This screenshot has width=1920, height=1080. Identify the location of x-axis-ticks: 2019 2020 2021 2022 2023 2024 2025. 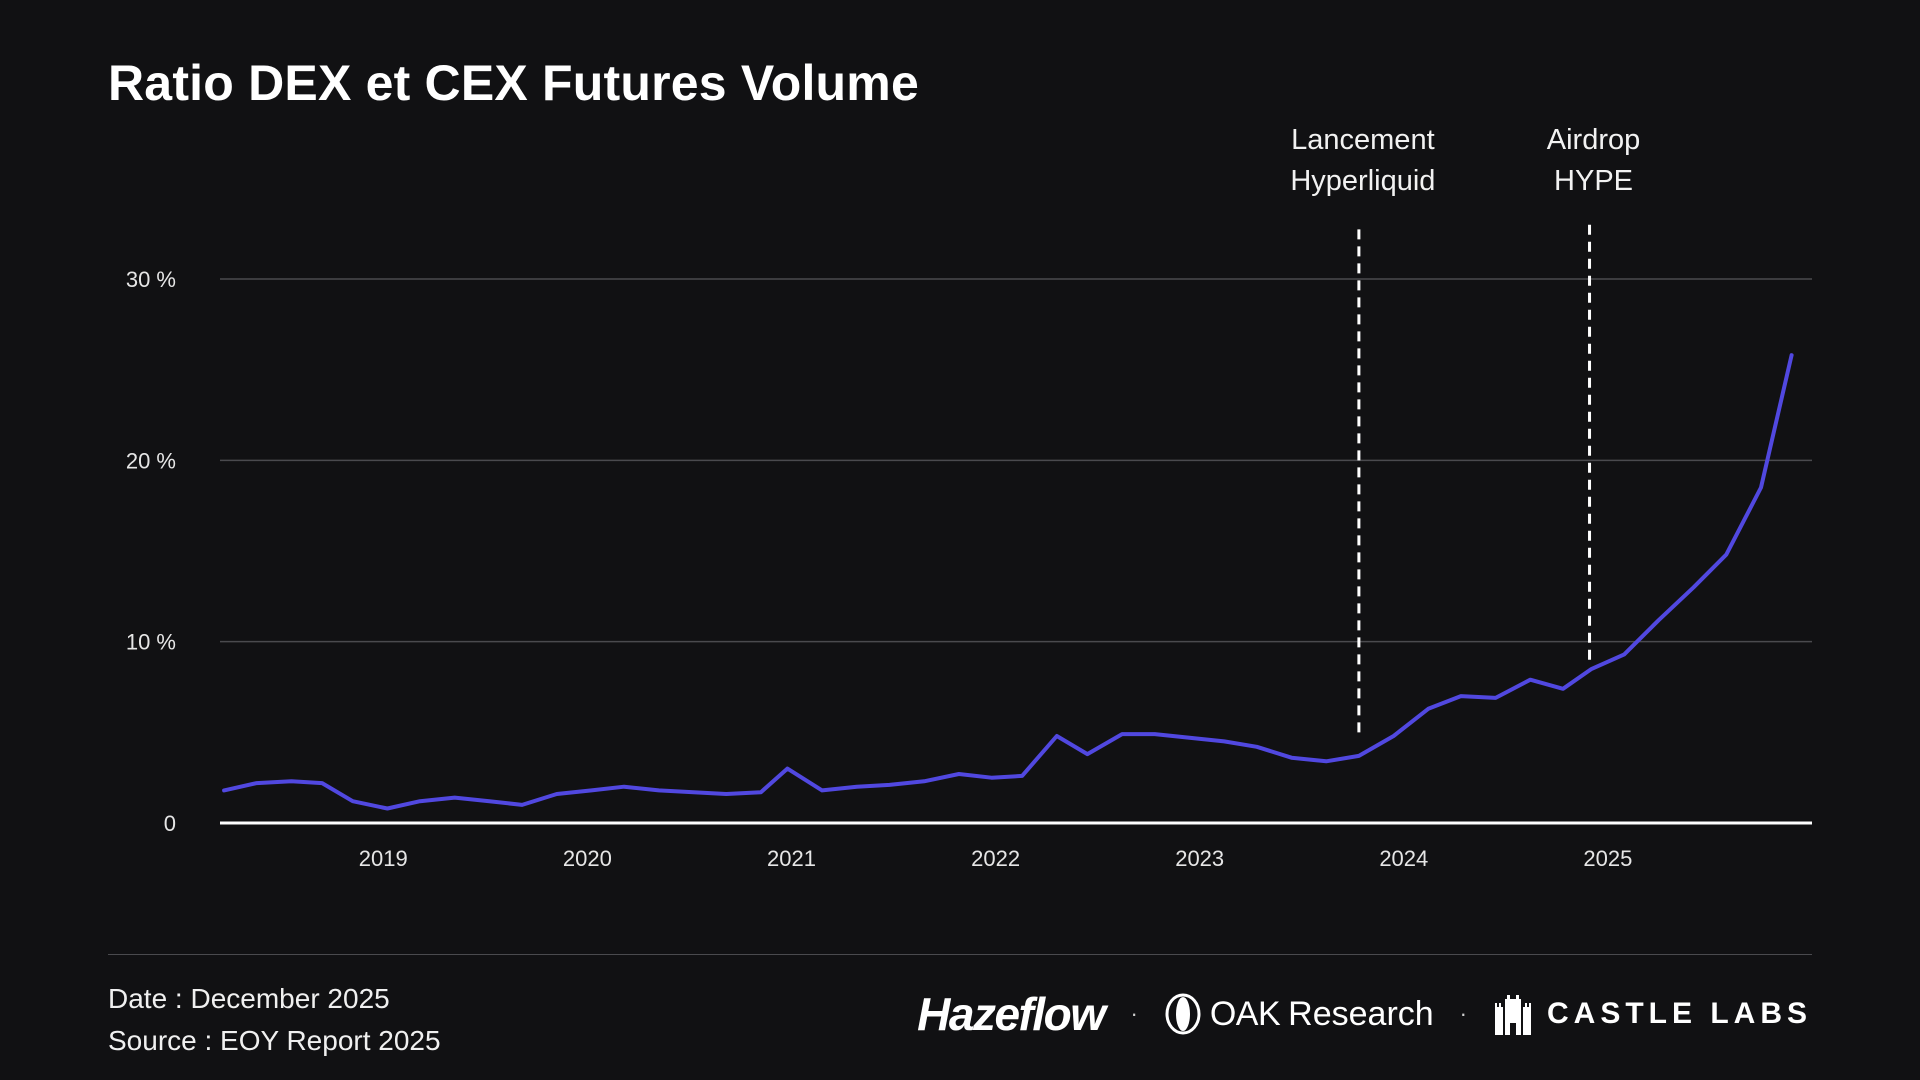
(996, 858).